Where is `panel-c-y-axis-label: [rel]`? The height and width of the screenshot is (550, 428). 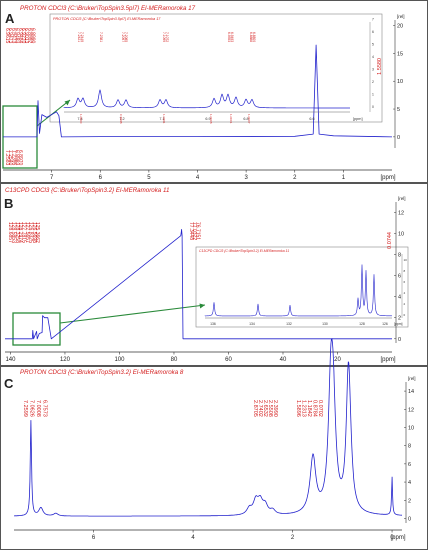
panel-c-y-axis-label: [rel] is located at coordinates (412, 378).